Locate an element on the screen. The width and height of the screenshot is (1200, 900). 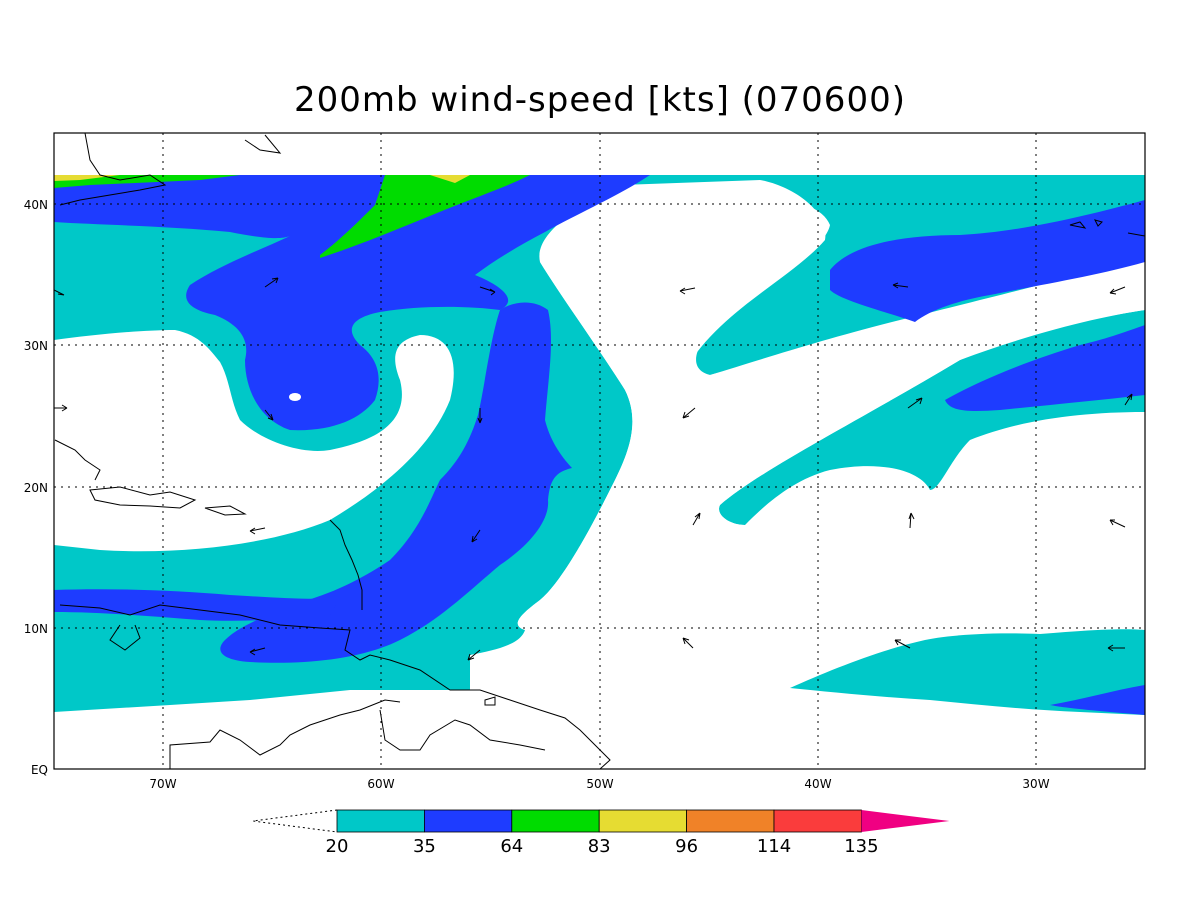
calm-zone-west is located at coordinates (254, 441).